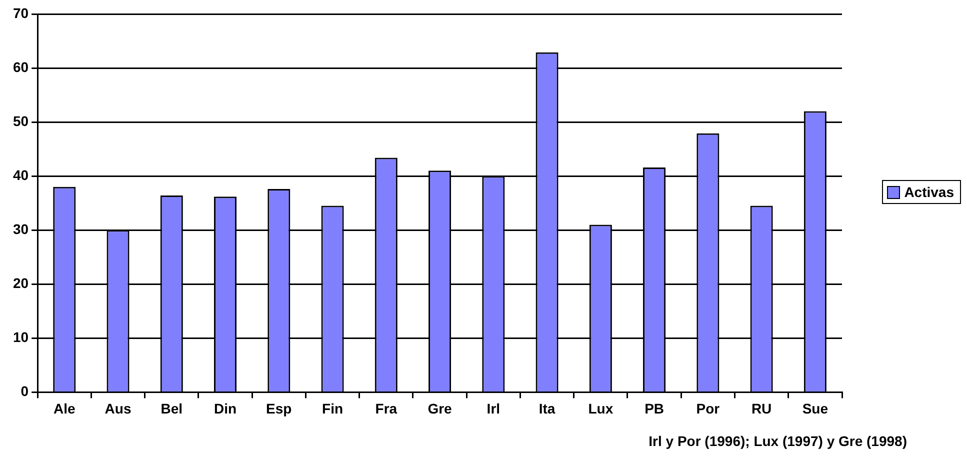 The width and height of the screenshot is (967, 461). What do you see at coordinates (20, 120) in the screenshot?
I see `y-tick-label: 50` at bounding box center [20, 120].